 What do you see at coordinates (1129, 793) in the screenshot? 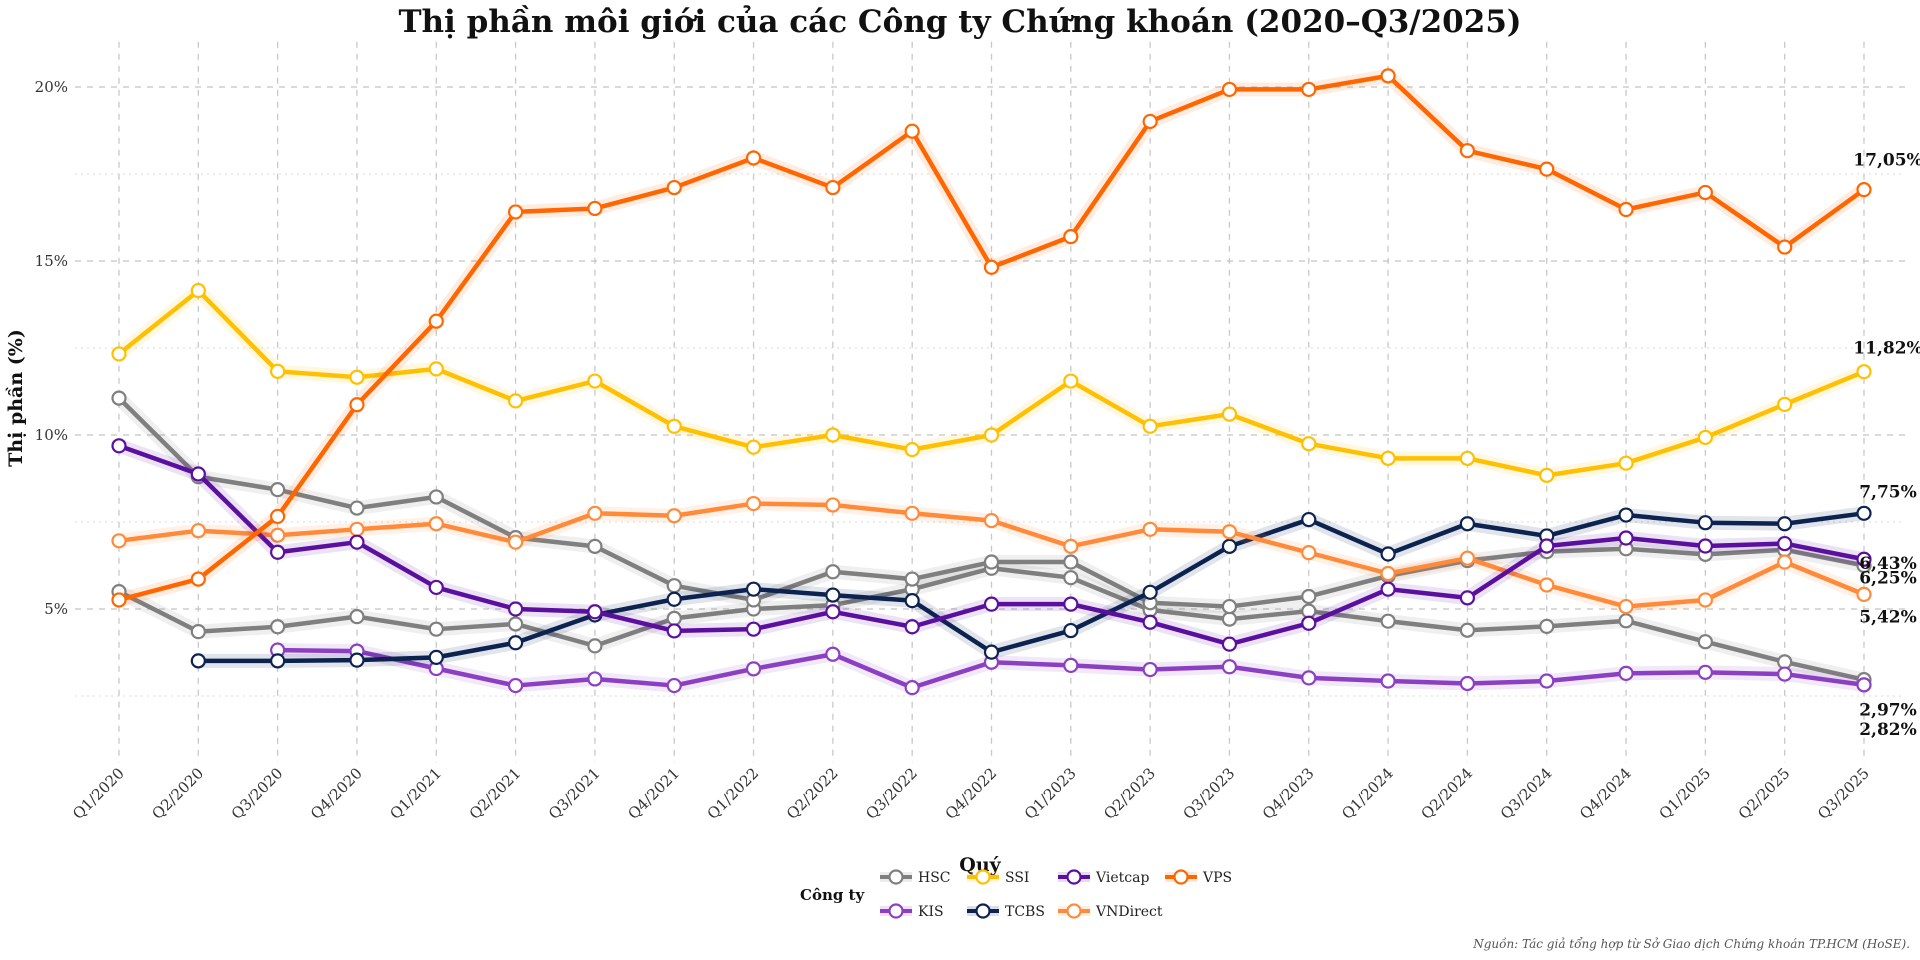
I see `x-tick-label: Q2/2023` at bounding box center [1129, 793].